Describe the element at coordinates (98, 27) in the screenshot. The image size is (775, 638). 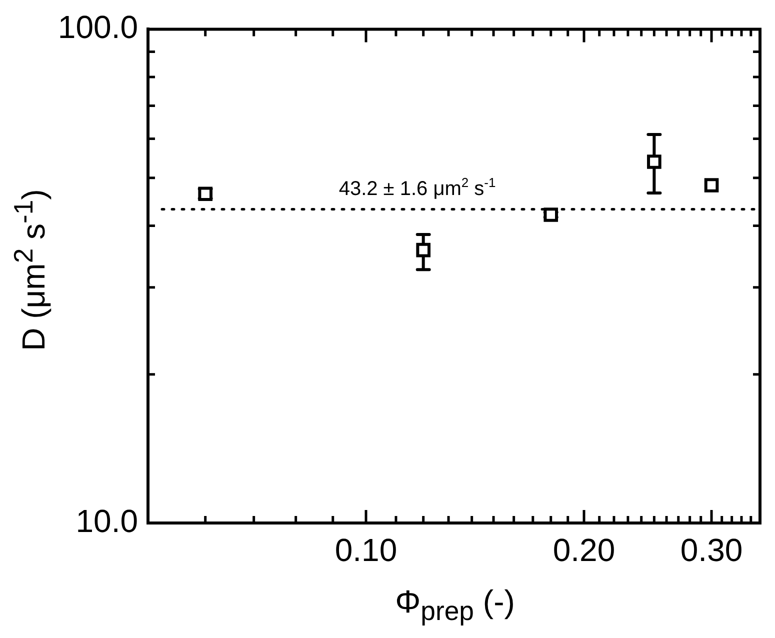
I see `y-tick-label: 100.0` at that location.